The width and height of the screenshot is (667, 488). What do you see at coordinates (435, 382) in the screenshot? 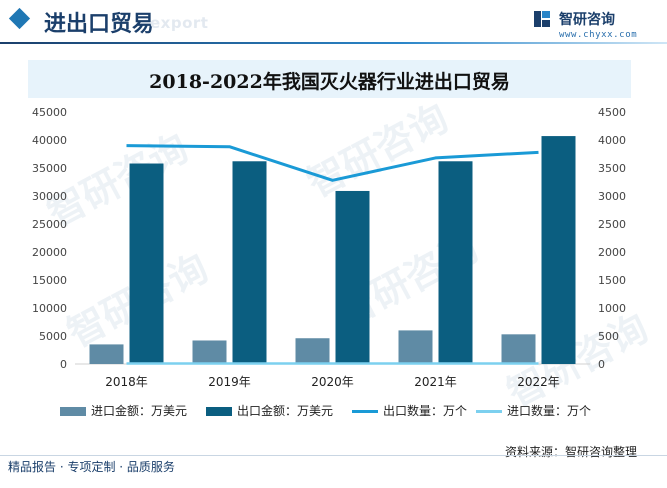
I see `x-category-label: 2021年` at bounding box center [435, 382].